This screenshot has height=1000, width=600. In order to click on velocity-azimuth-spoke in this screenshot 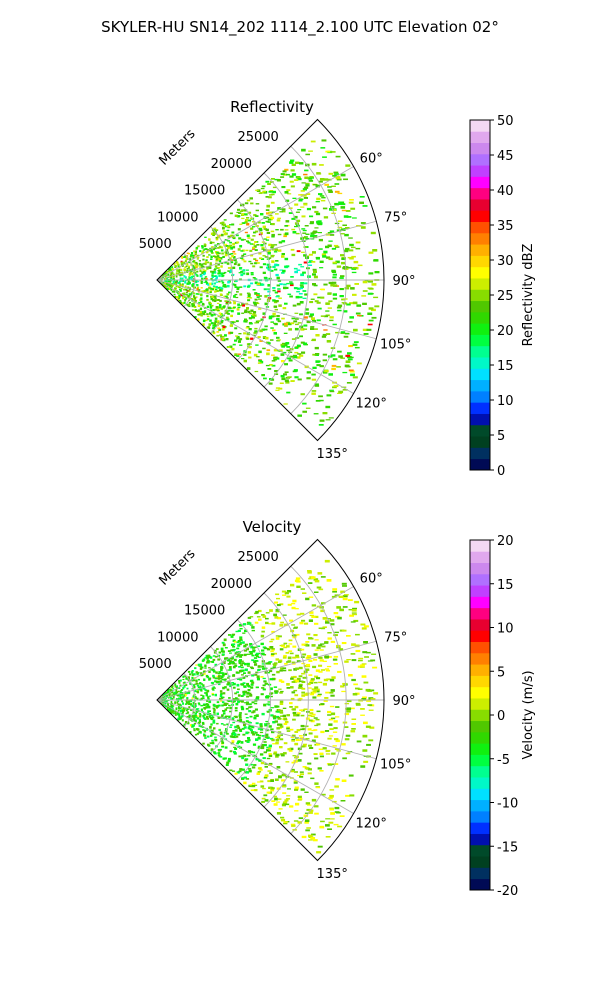, I will do `click(266, 729)`.